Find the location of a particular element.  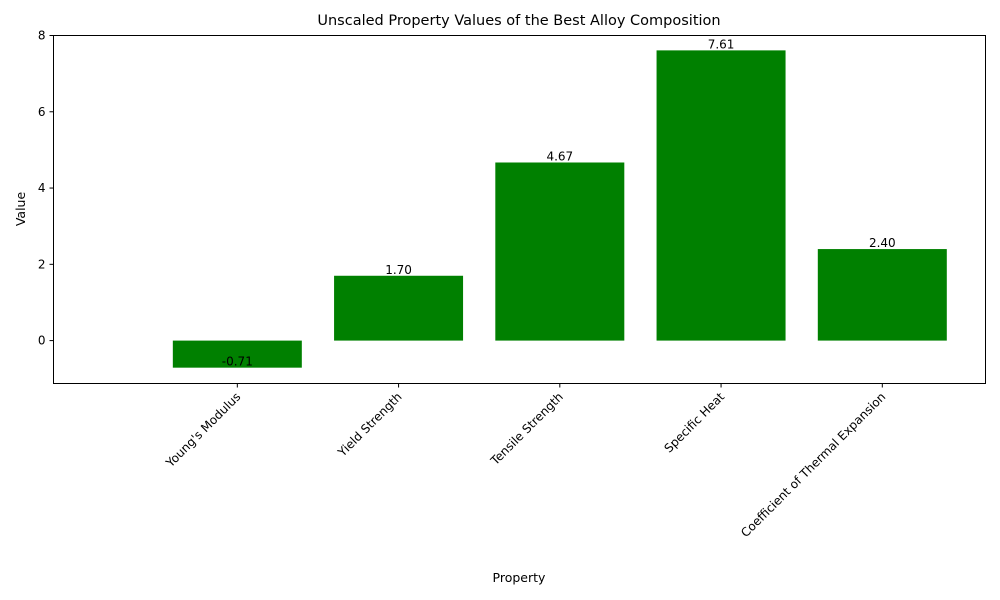

y-tick-label: 0 is located at coordinates (42, 341).